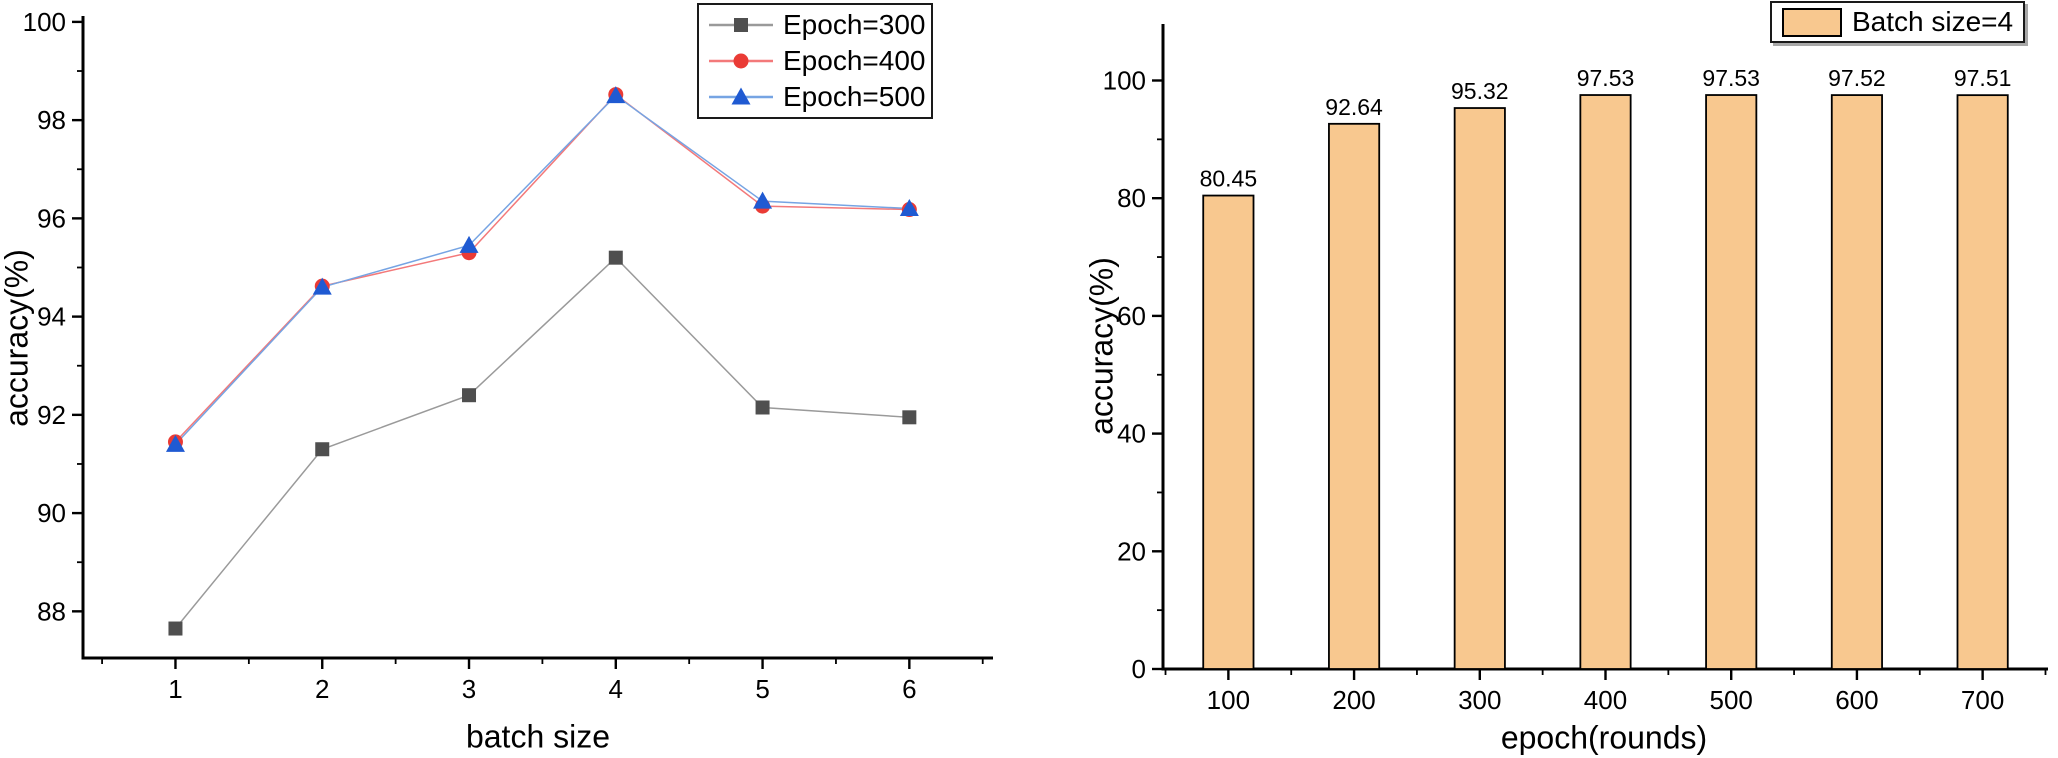  Describe the element at coordinates (1605, 700) in the screenshot. I see `svg-text: 400` at that location.